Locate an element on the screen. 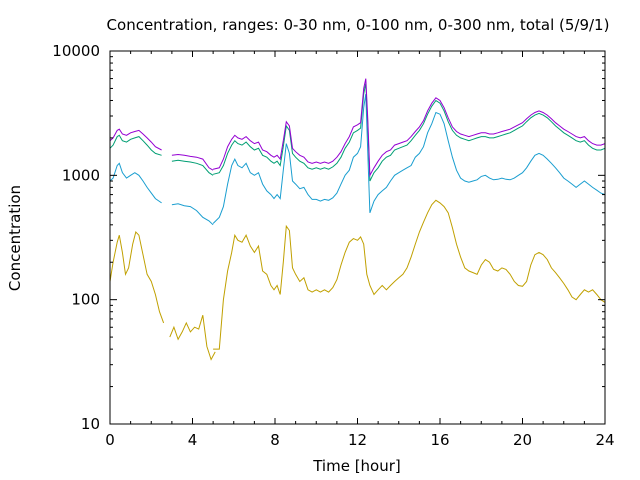 This screenshot has height=480, width=640. x-tick-label: 4 is located at coordinates (193, 440).